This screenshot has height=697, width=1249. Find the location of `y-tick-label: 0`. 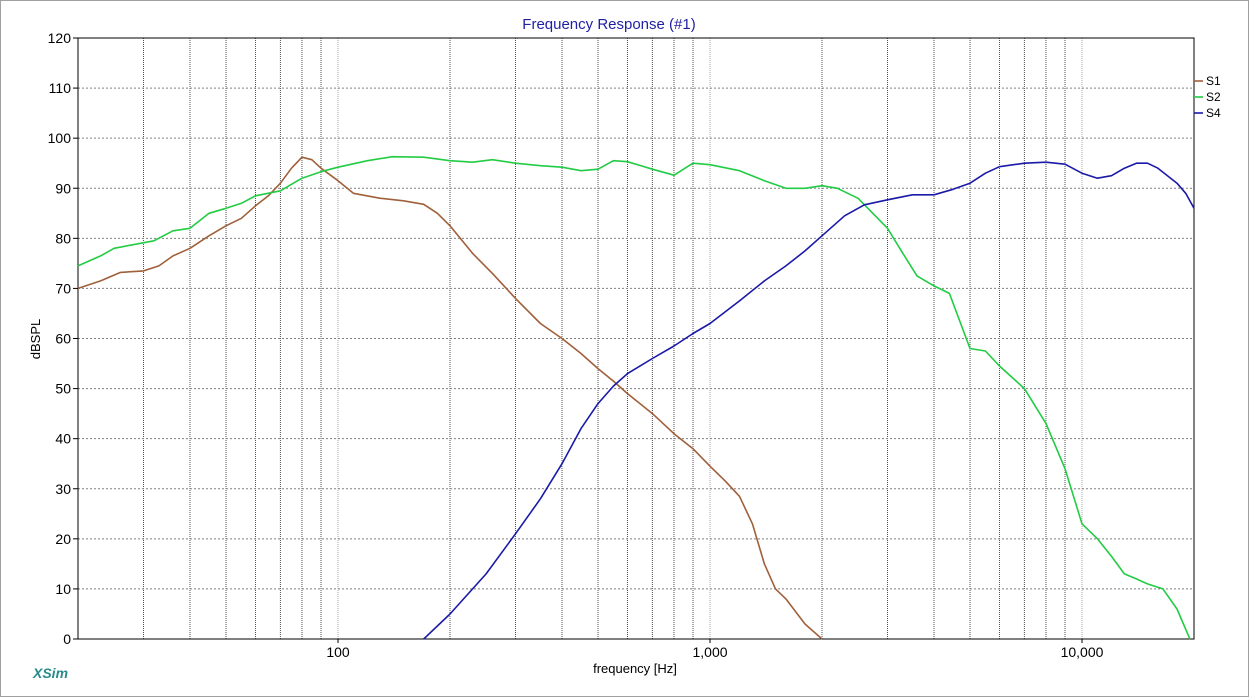

y-tick-label: 0 is located at coordinates (67, 639).